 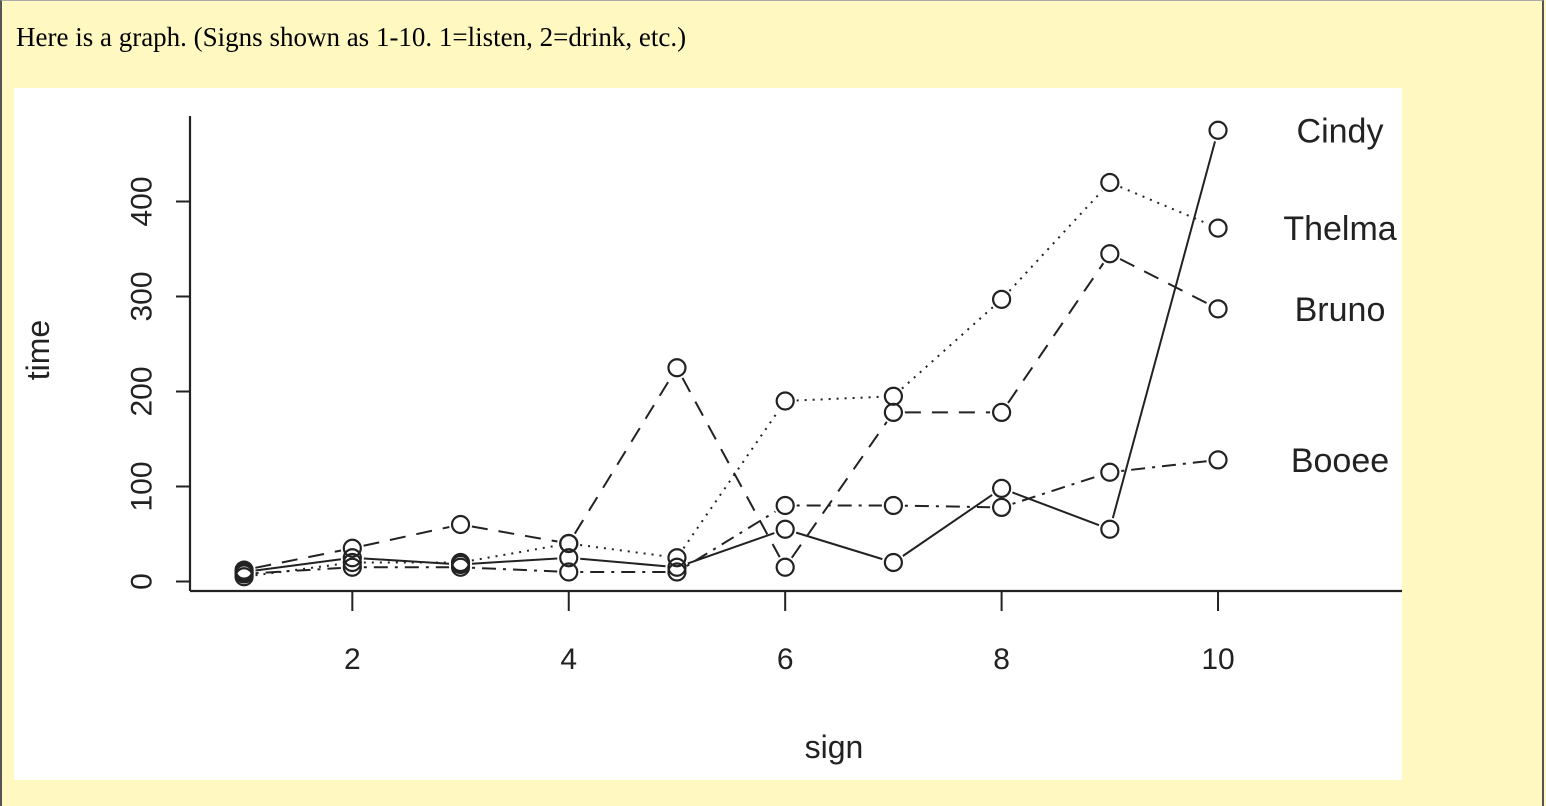 What do you see at coordinates (142, 201) in the screenshot?
I see `y-tick-label: 400` at bounding box center [142, 201].